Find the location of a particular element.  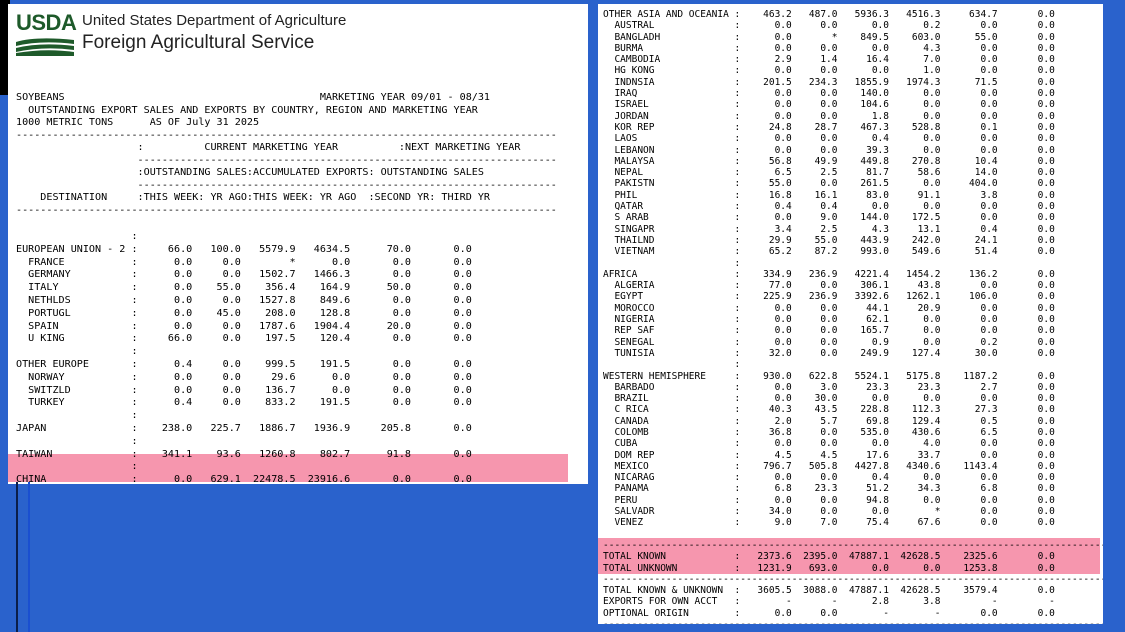

as-of-date: AS OF July 31 2025 is located at coordinates (204, 122).